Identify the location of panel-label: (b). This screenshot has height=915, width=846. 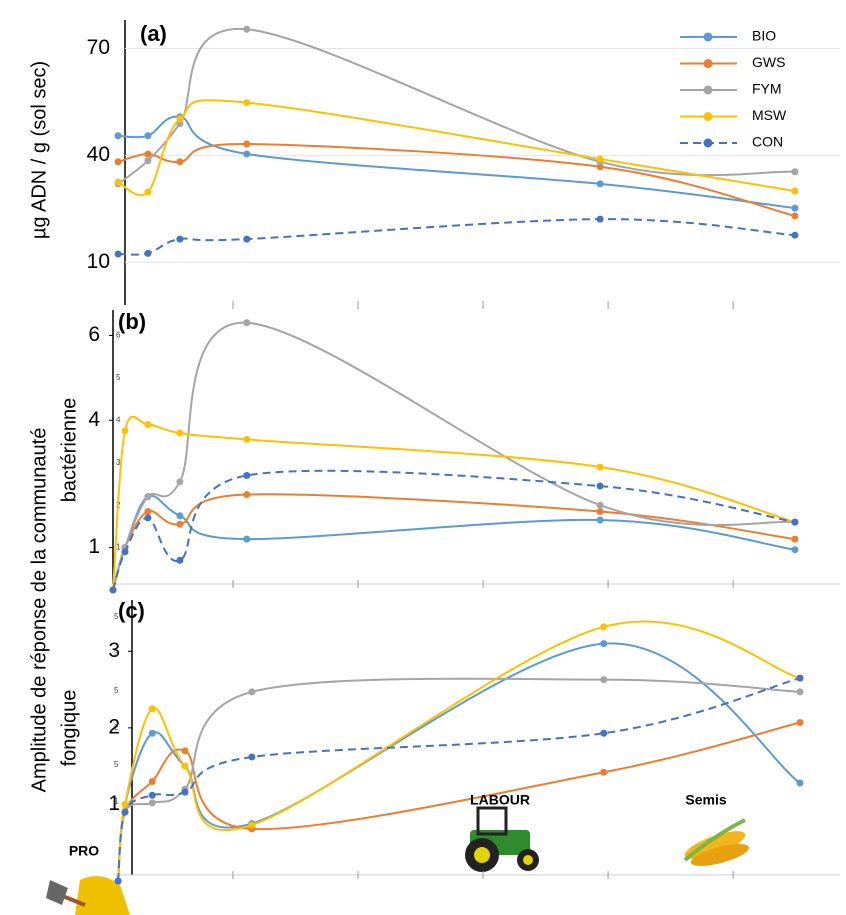
(132, 321).